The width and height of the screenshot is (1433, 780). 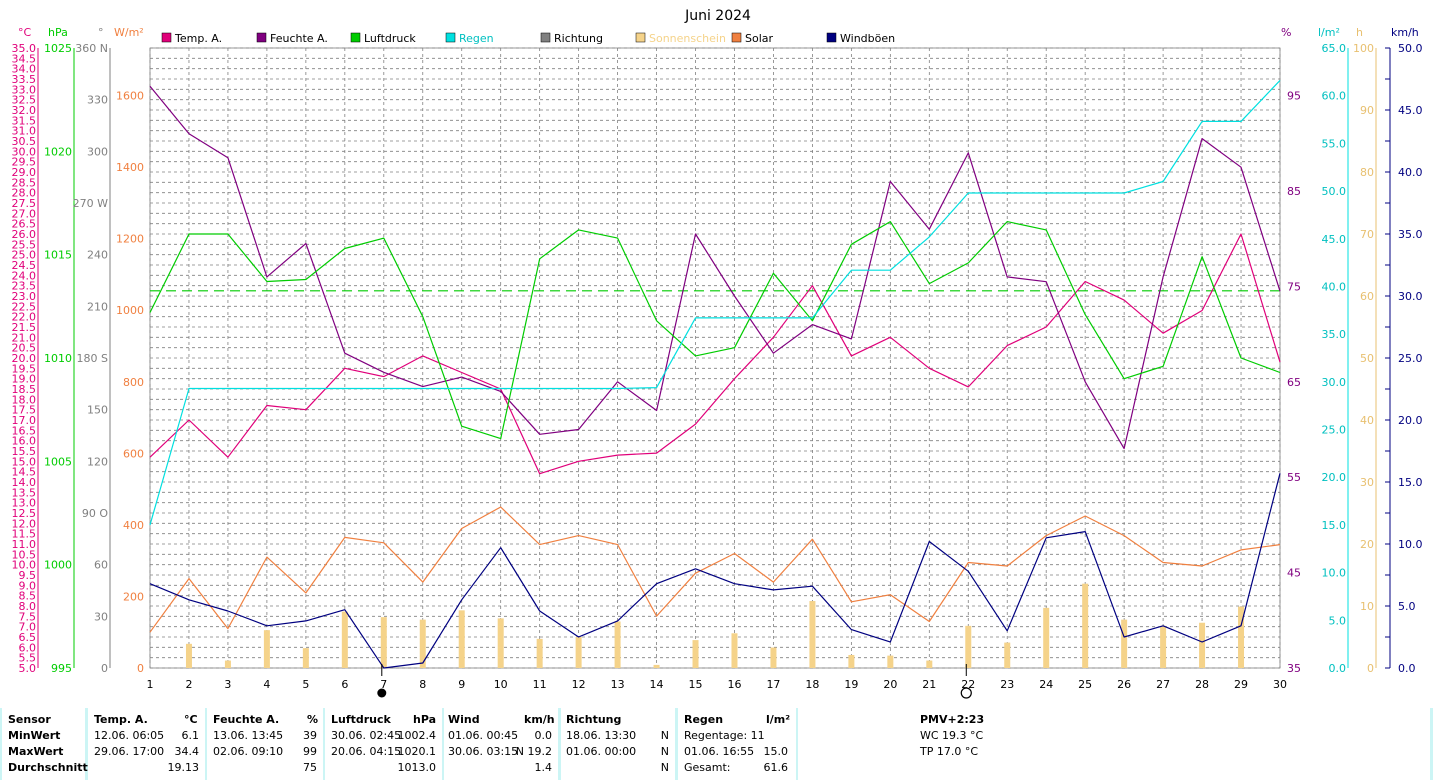 What do you see at coordinates (24, 172) in the screenshot?
I see `temp-tick: 29.0` at bounding box center [24, 172].